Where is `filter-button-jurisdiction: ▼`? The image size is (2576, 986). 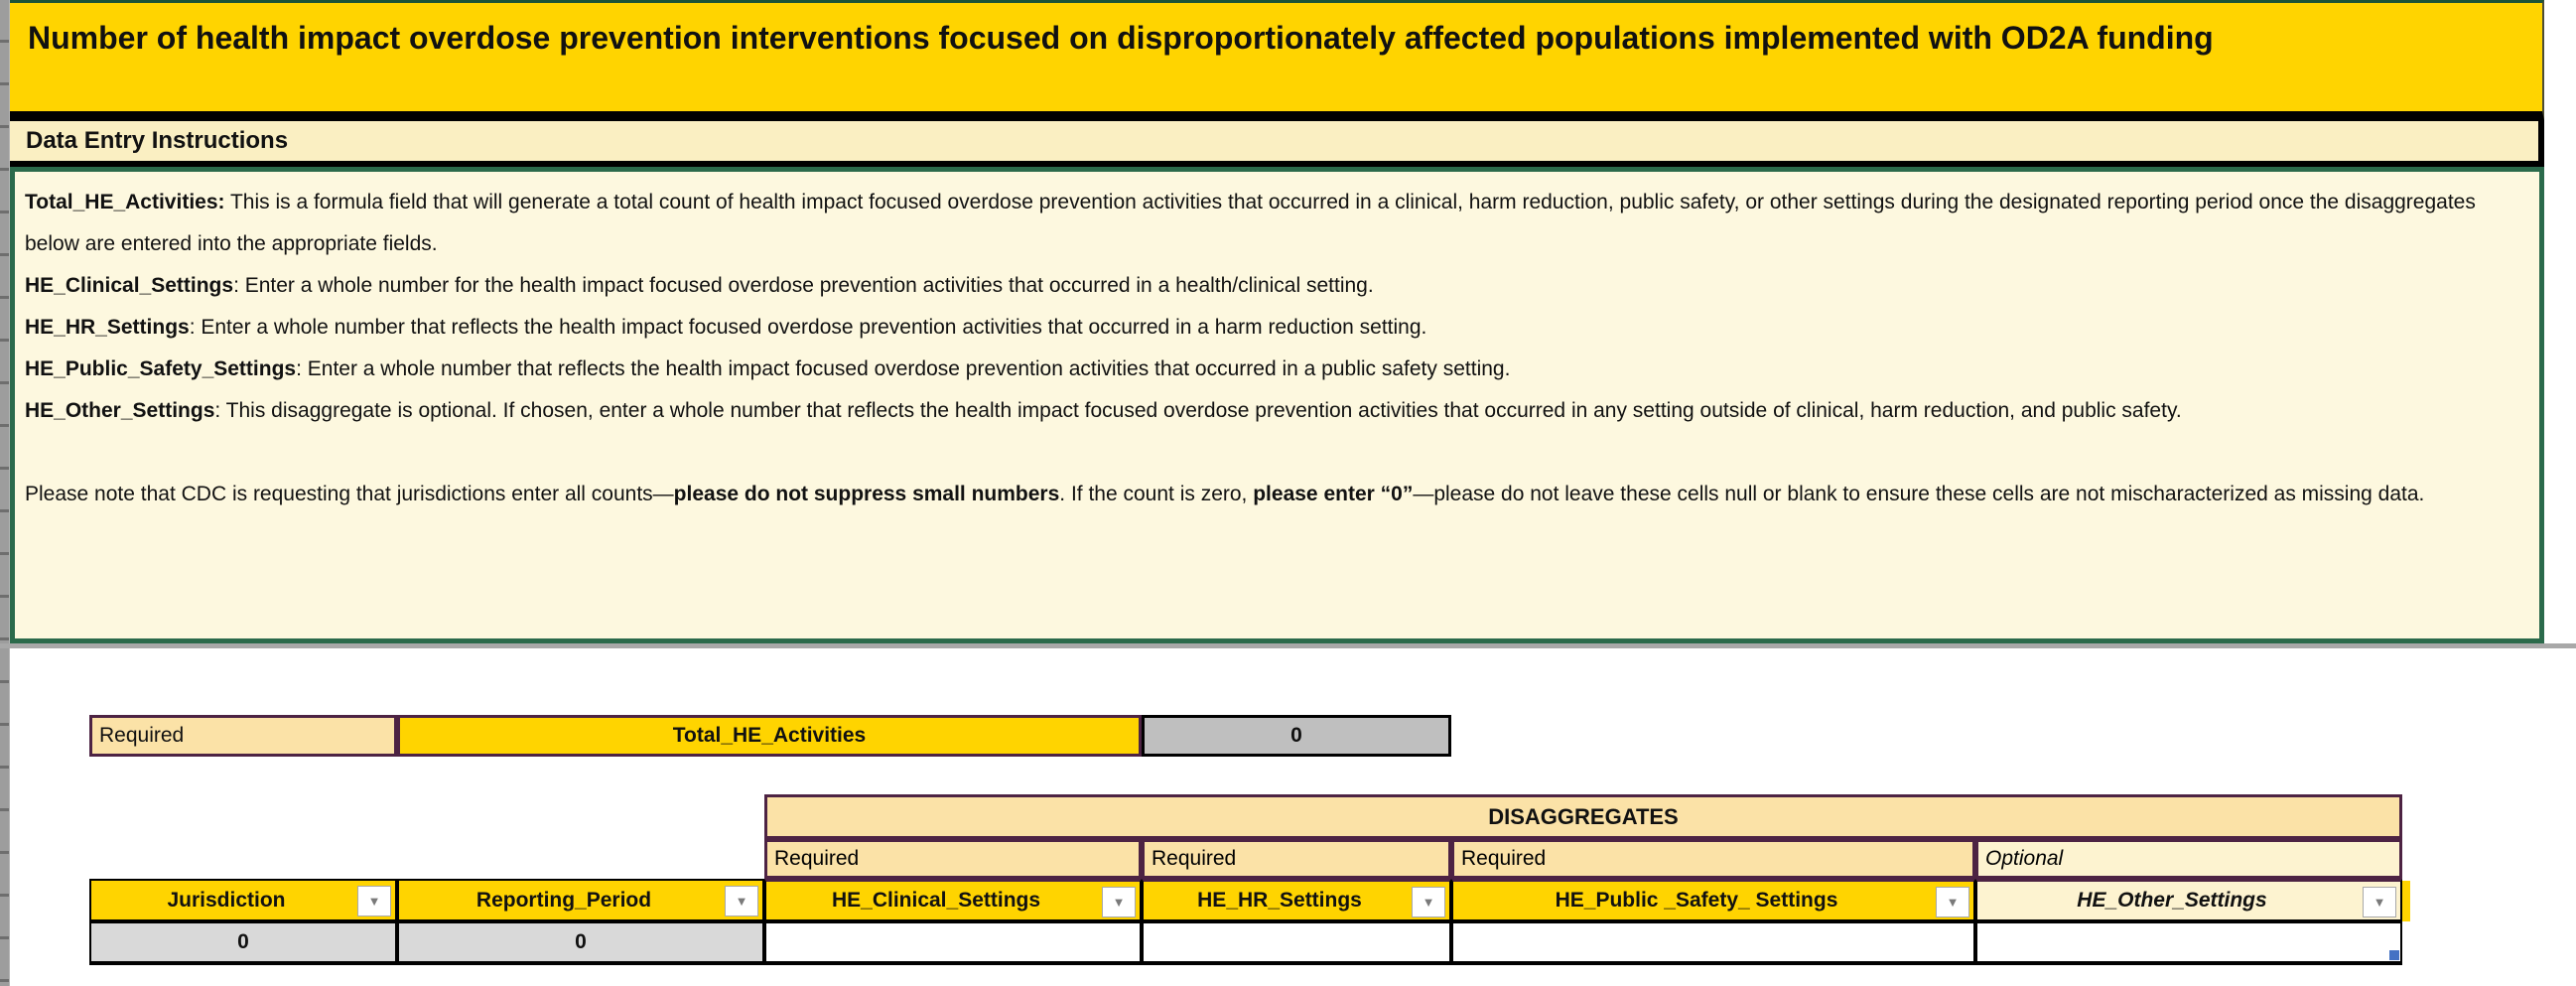
filter-button-jurisdiction: ▼ is located at coordinates (374, 901).